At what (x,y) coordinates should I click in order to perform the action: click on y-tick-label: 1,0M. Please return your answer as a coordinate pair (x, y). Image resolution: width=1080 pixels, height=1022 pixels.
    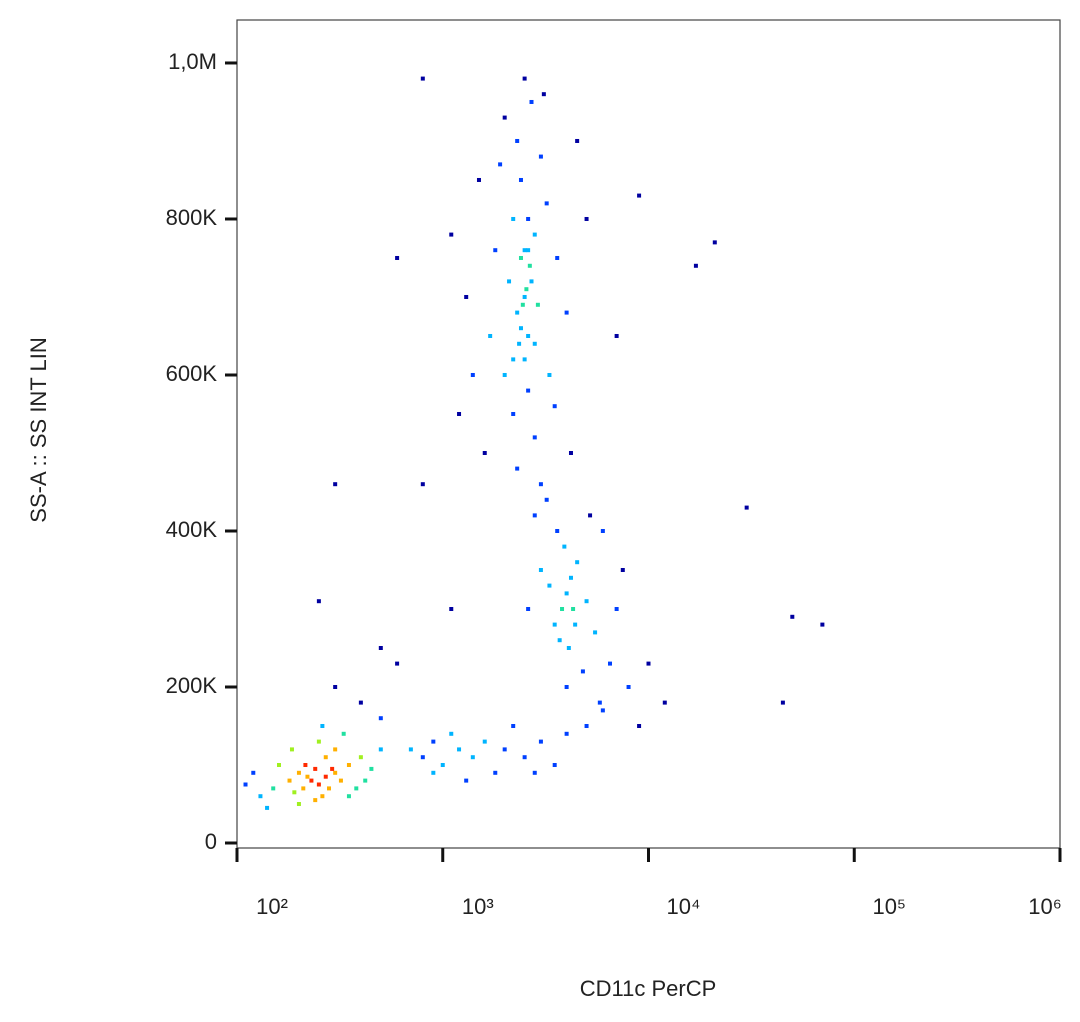
    Looking at the image, I should click on (192, 61).